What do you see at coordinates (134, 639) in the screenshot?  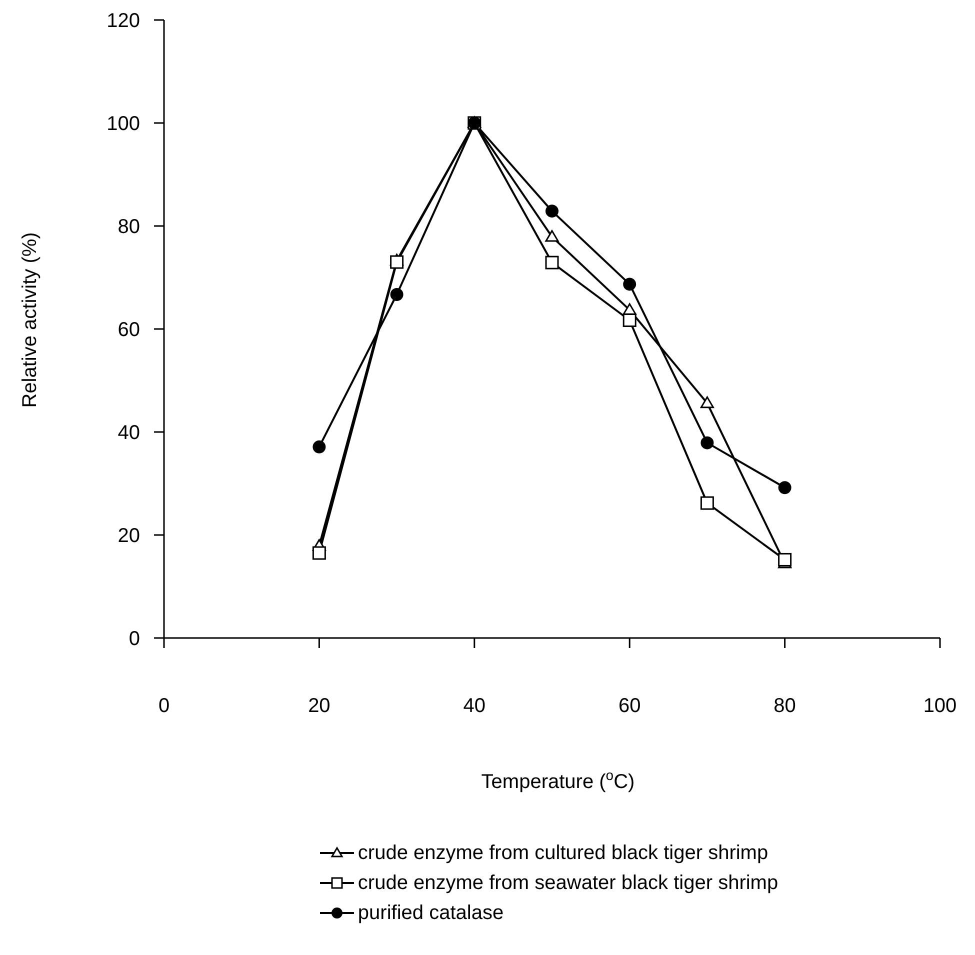 I see `y-tick-label: 0` at bounding box center [134, 639].